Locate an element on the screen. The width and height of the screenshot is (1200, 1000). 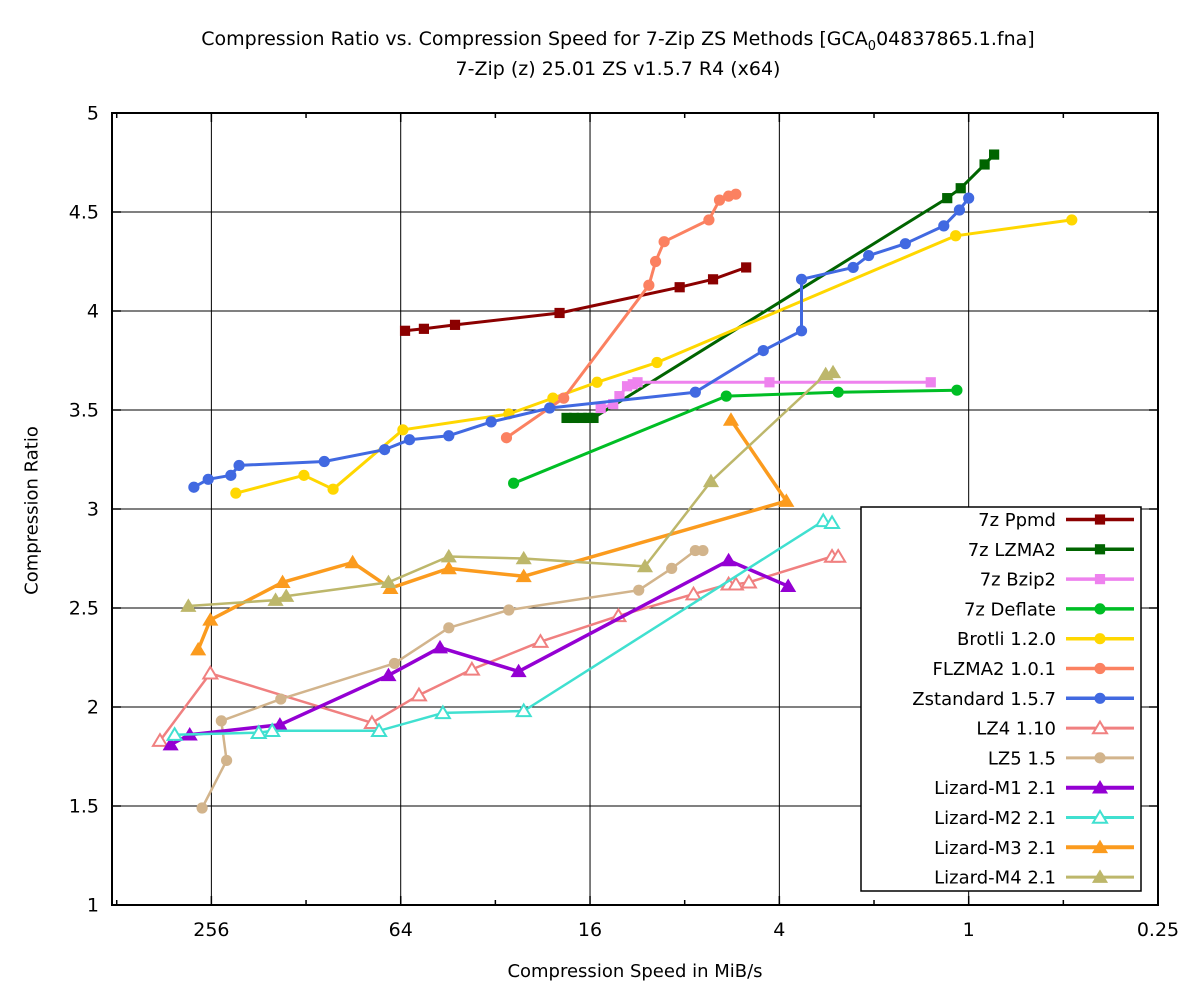
legend-label: Lizard-M4 2.1 is located at coordinates (995, 878).